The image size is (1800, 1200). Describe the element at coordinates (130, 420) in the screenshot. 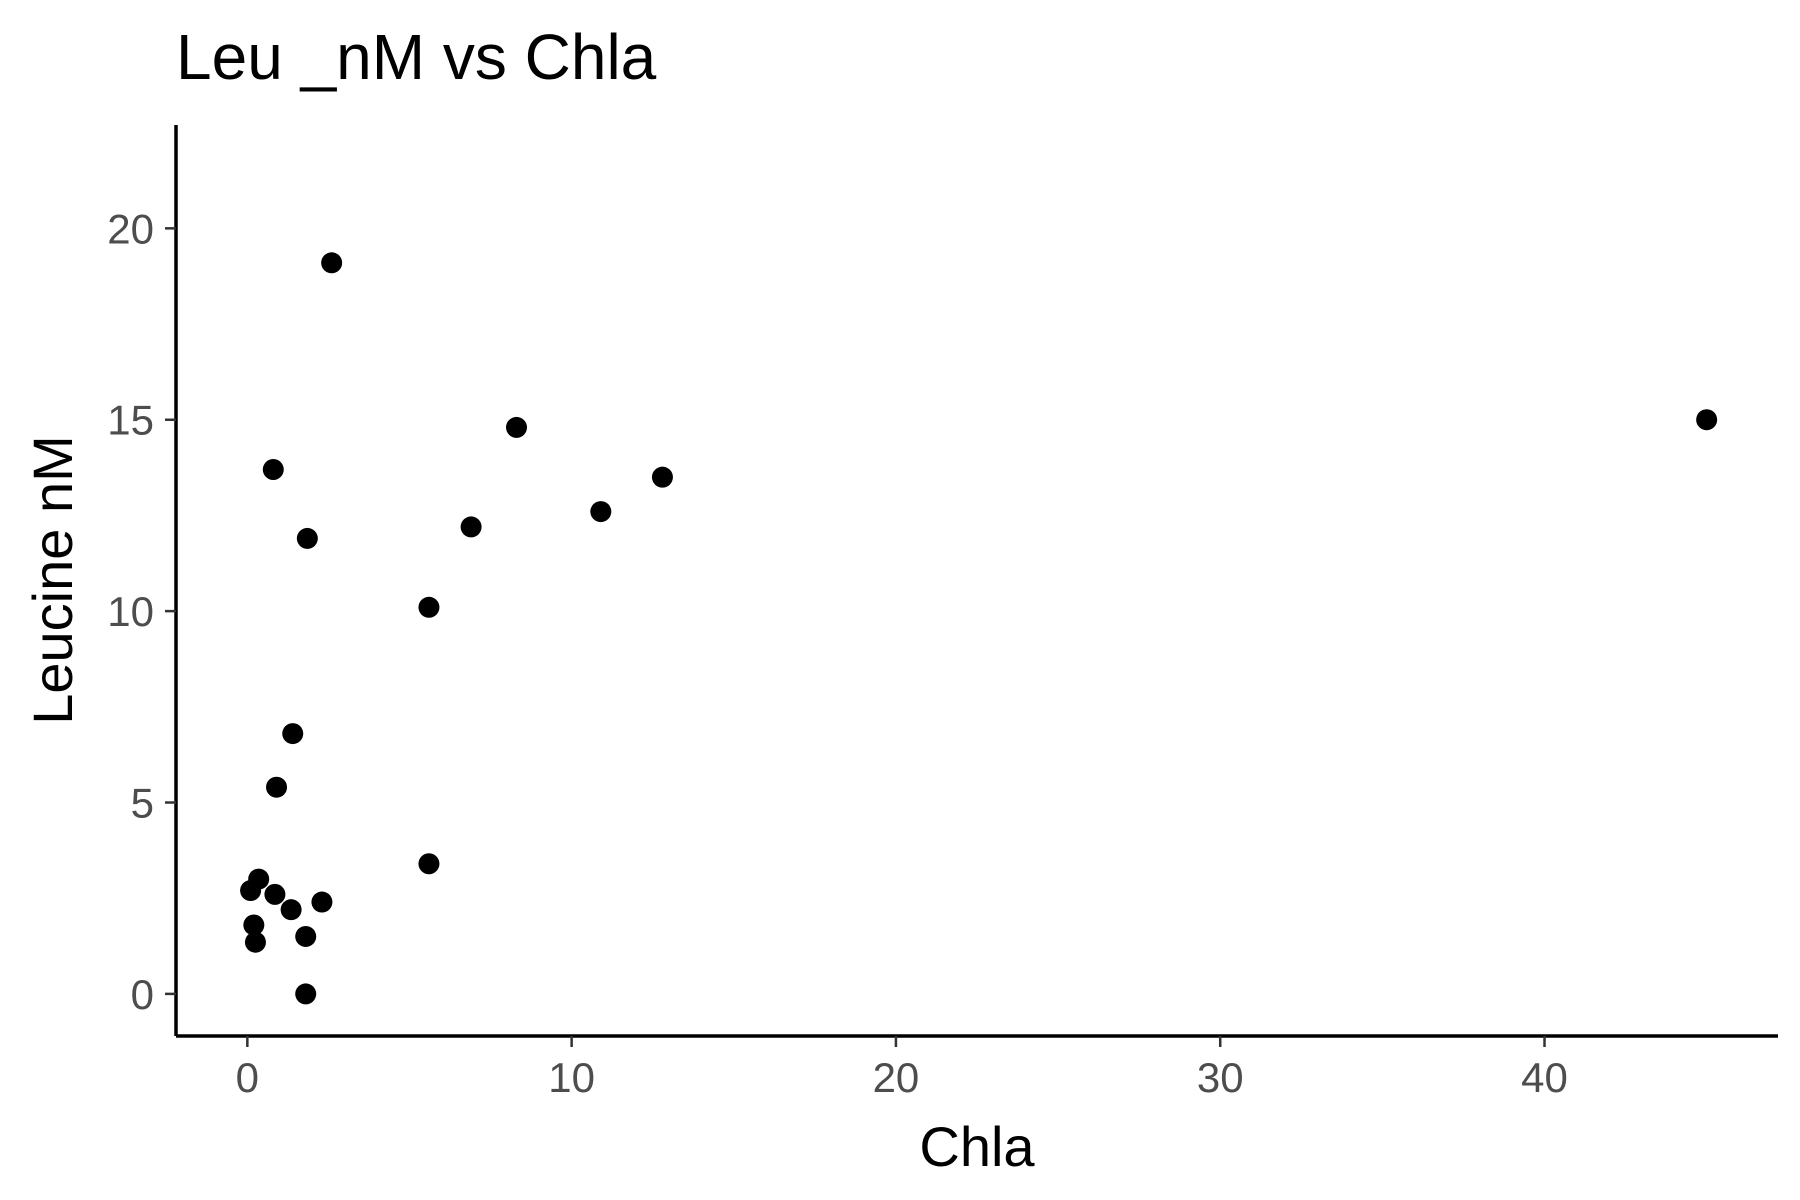

I see `y-tick-label: 15` at that location.